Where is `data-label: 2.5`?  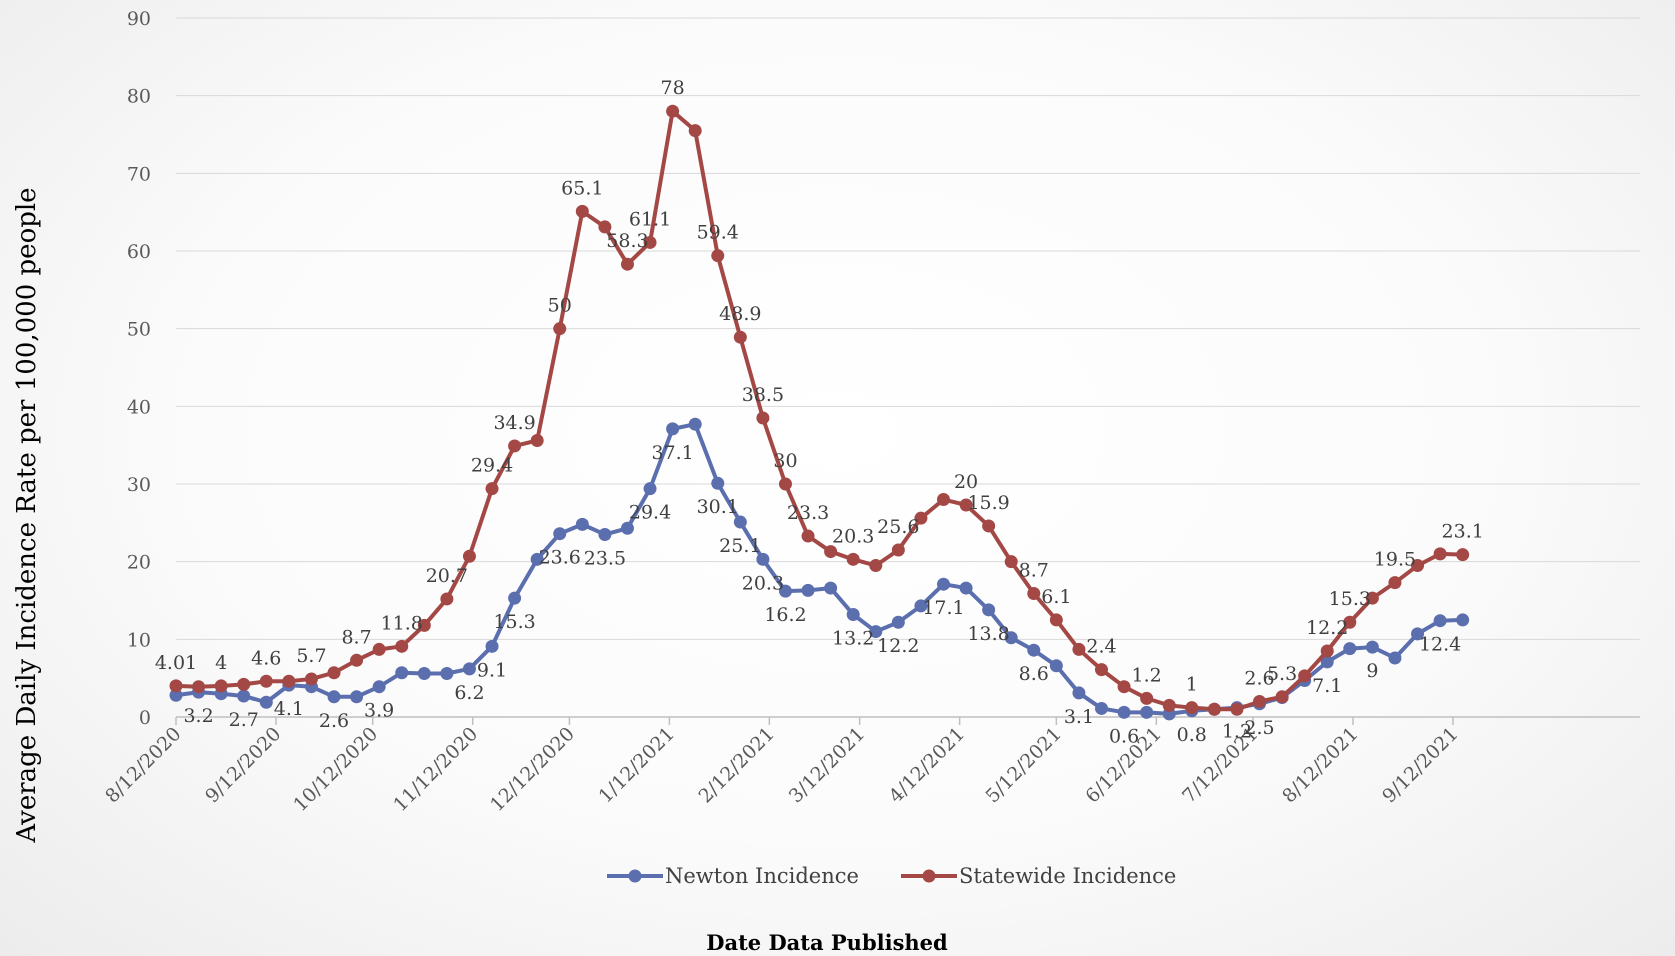
data-label: 2.5 is located at coordinates (1259, 728).